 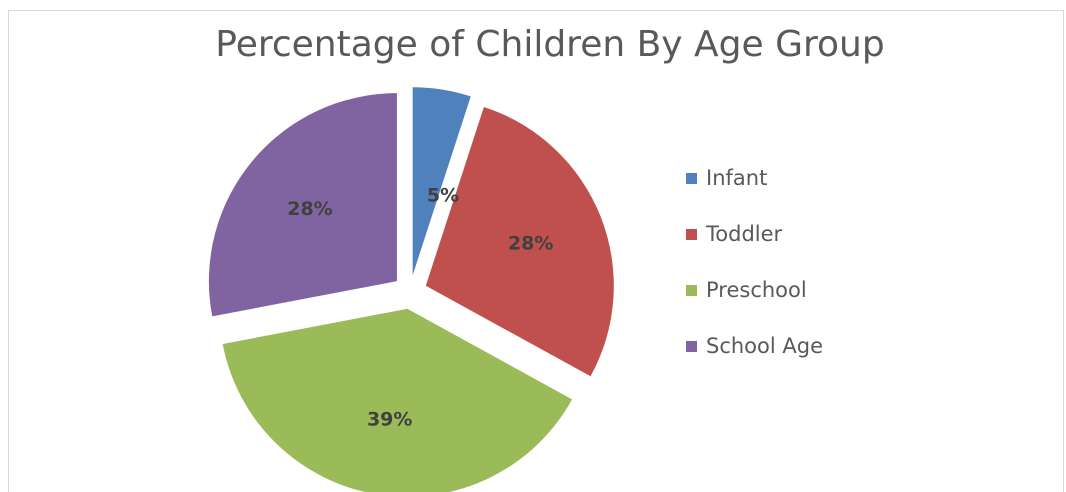 I want to click on legend-label: School Age, so click(x=765, y=346).